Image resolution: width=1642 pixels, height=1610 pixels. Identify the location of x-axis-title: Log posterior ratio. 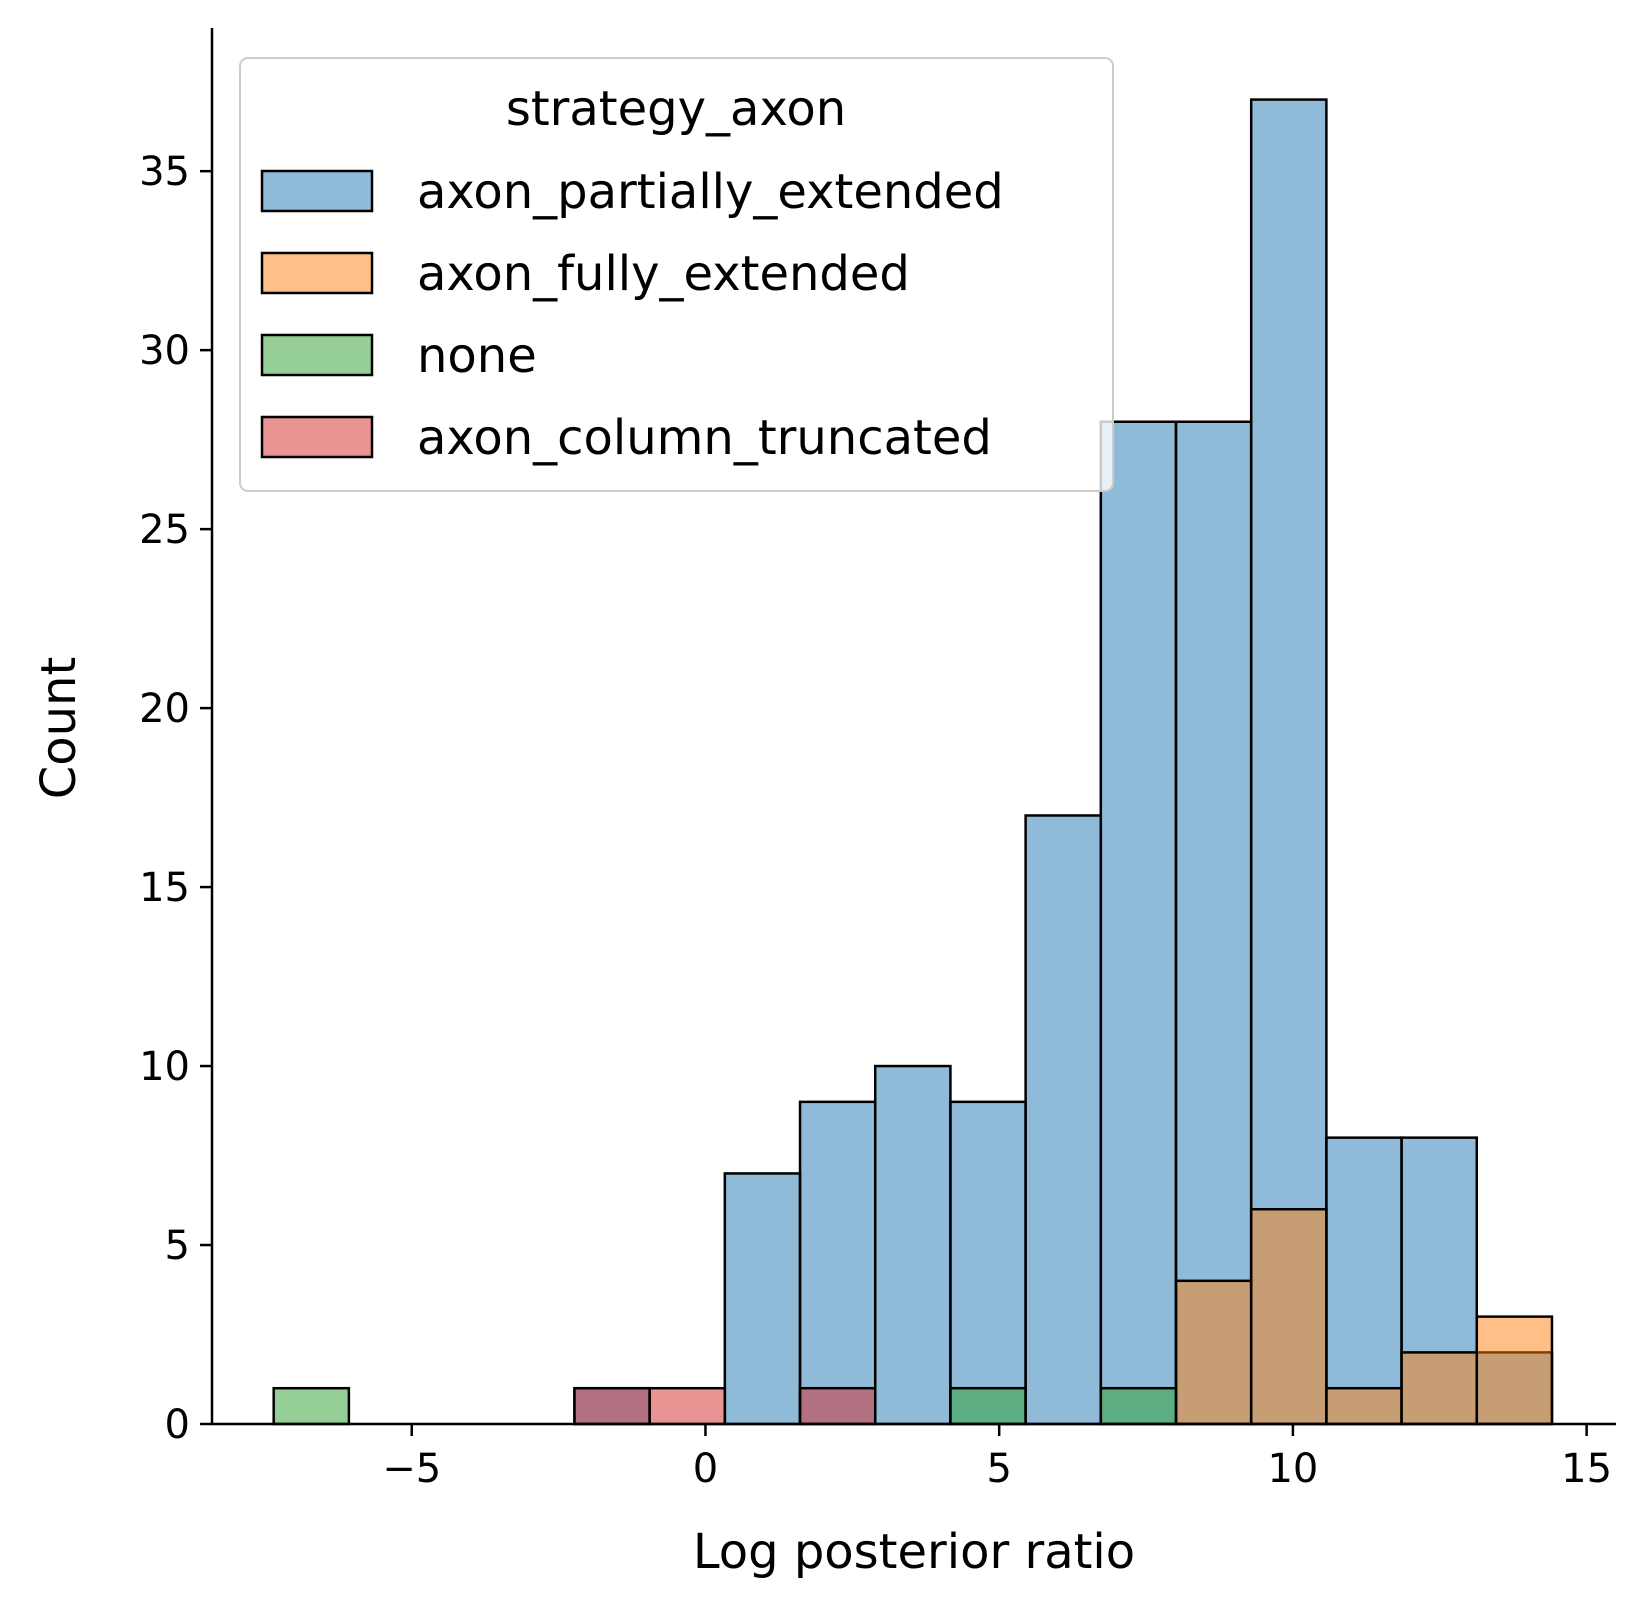
(914, 1552).